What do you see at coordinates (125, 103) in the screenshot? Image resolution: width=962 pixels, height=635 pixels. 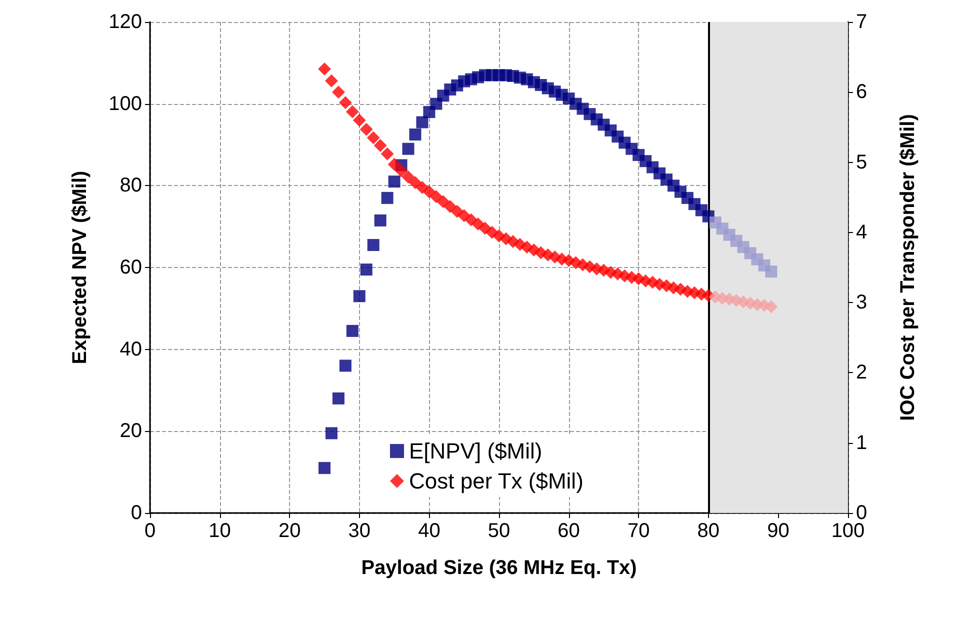 I see `y-tick-label: 100` at bounding box center [125, 103].